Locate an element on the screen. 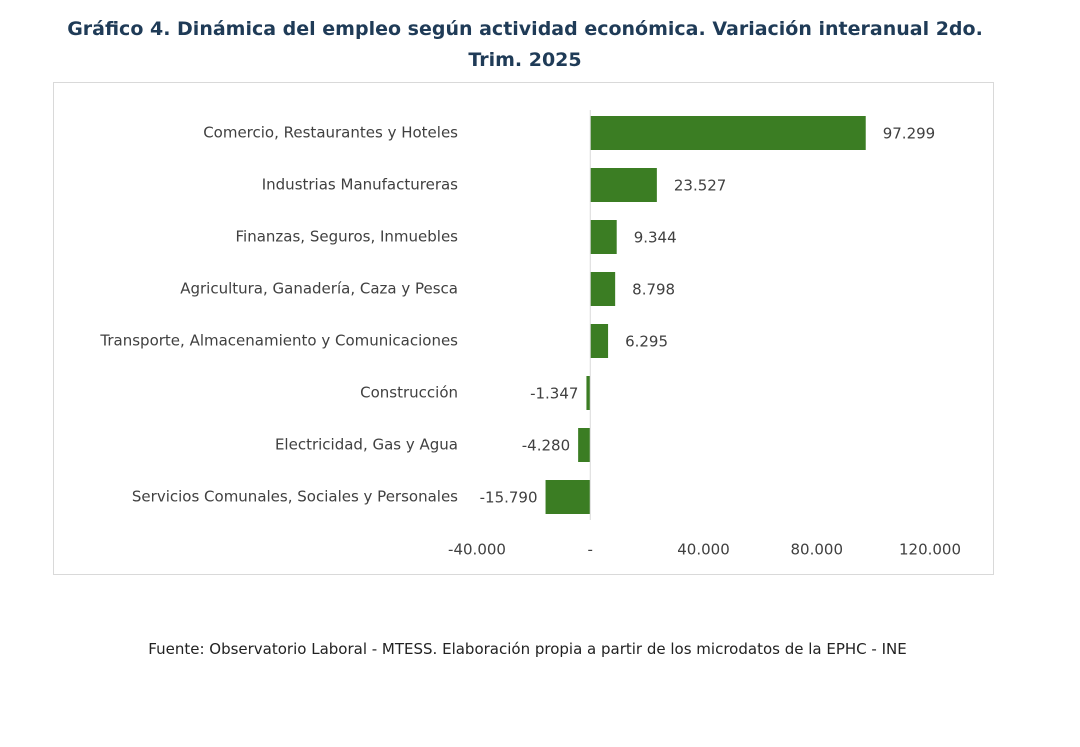 Image resolution: width=1080 pixels, height=747 pixels. value-label: -15.790 is located at coordinates (509, 498).